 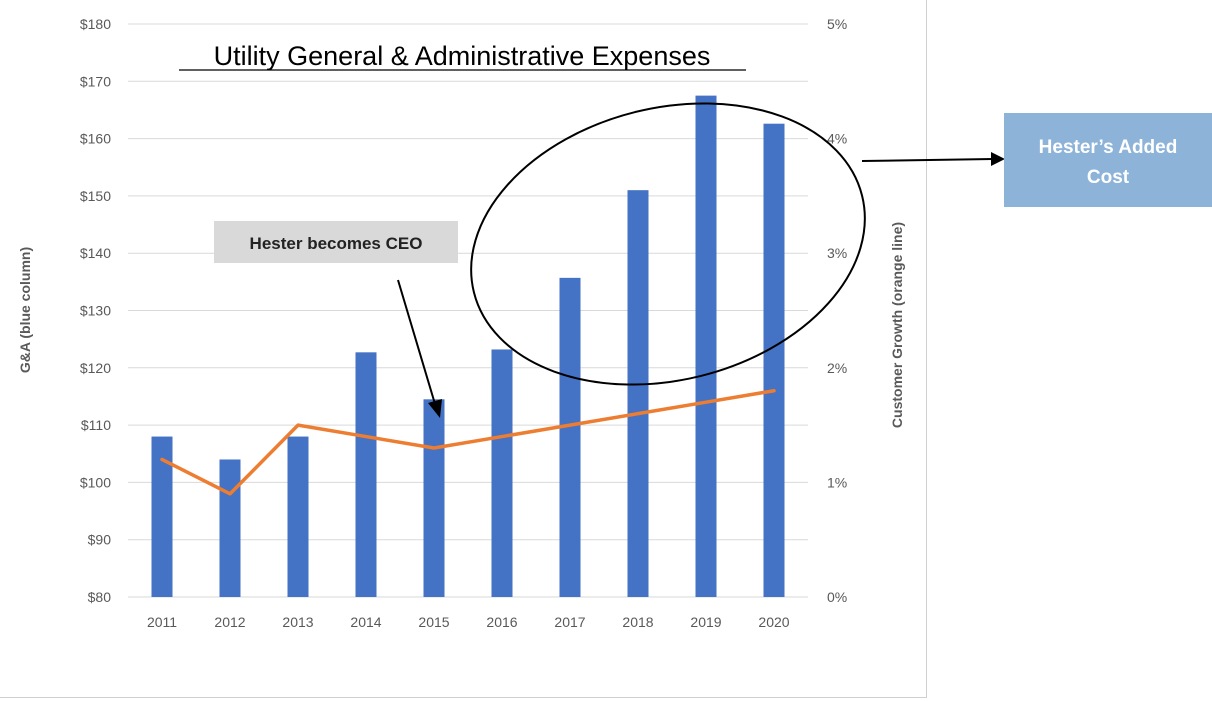 I want to click on customer-growth-line-layer, so click(x=468, y=442).